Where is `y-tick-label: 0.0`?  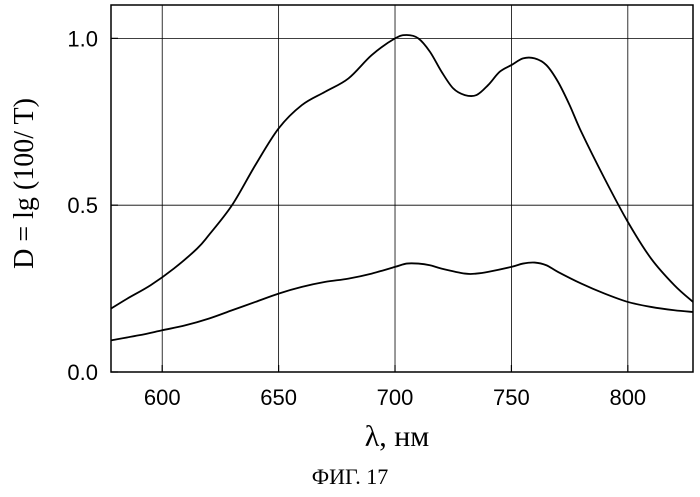
y-tick-label: 0.0 is located at coordinates (82, 372).